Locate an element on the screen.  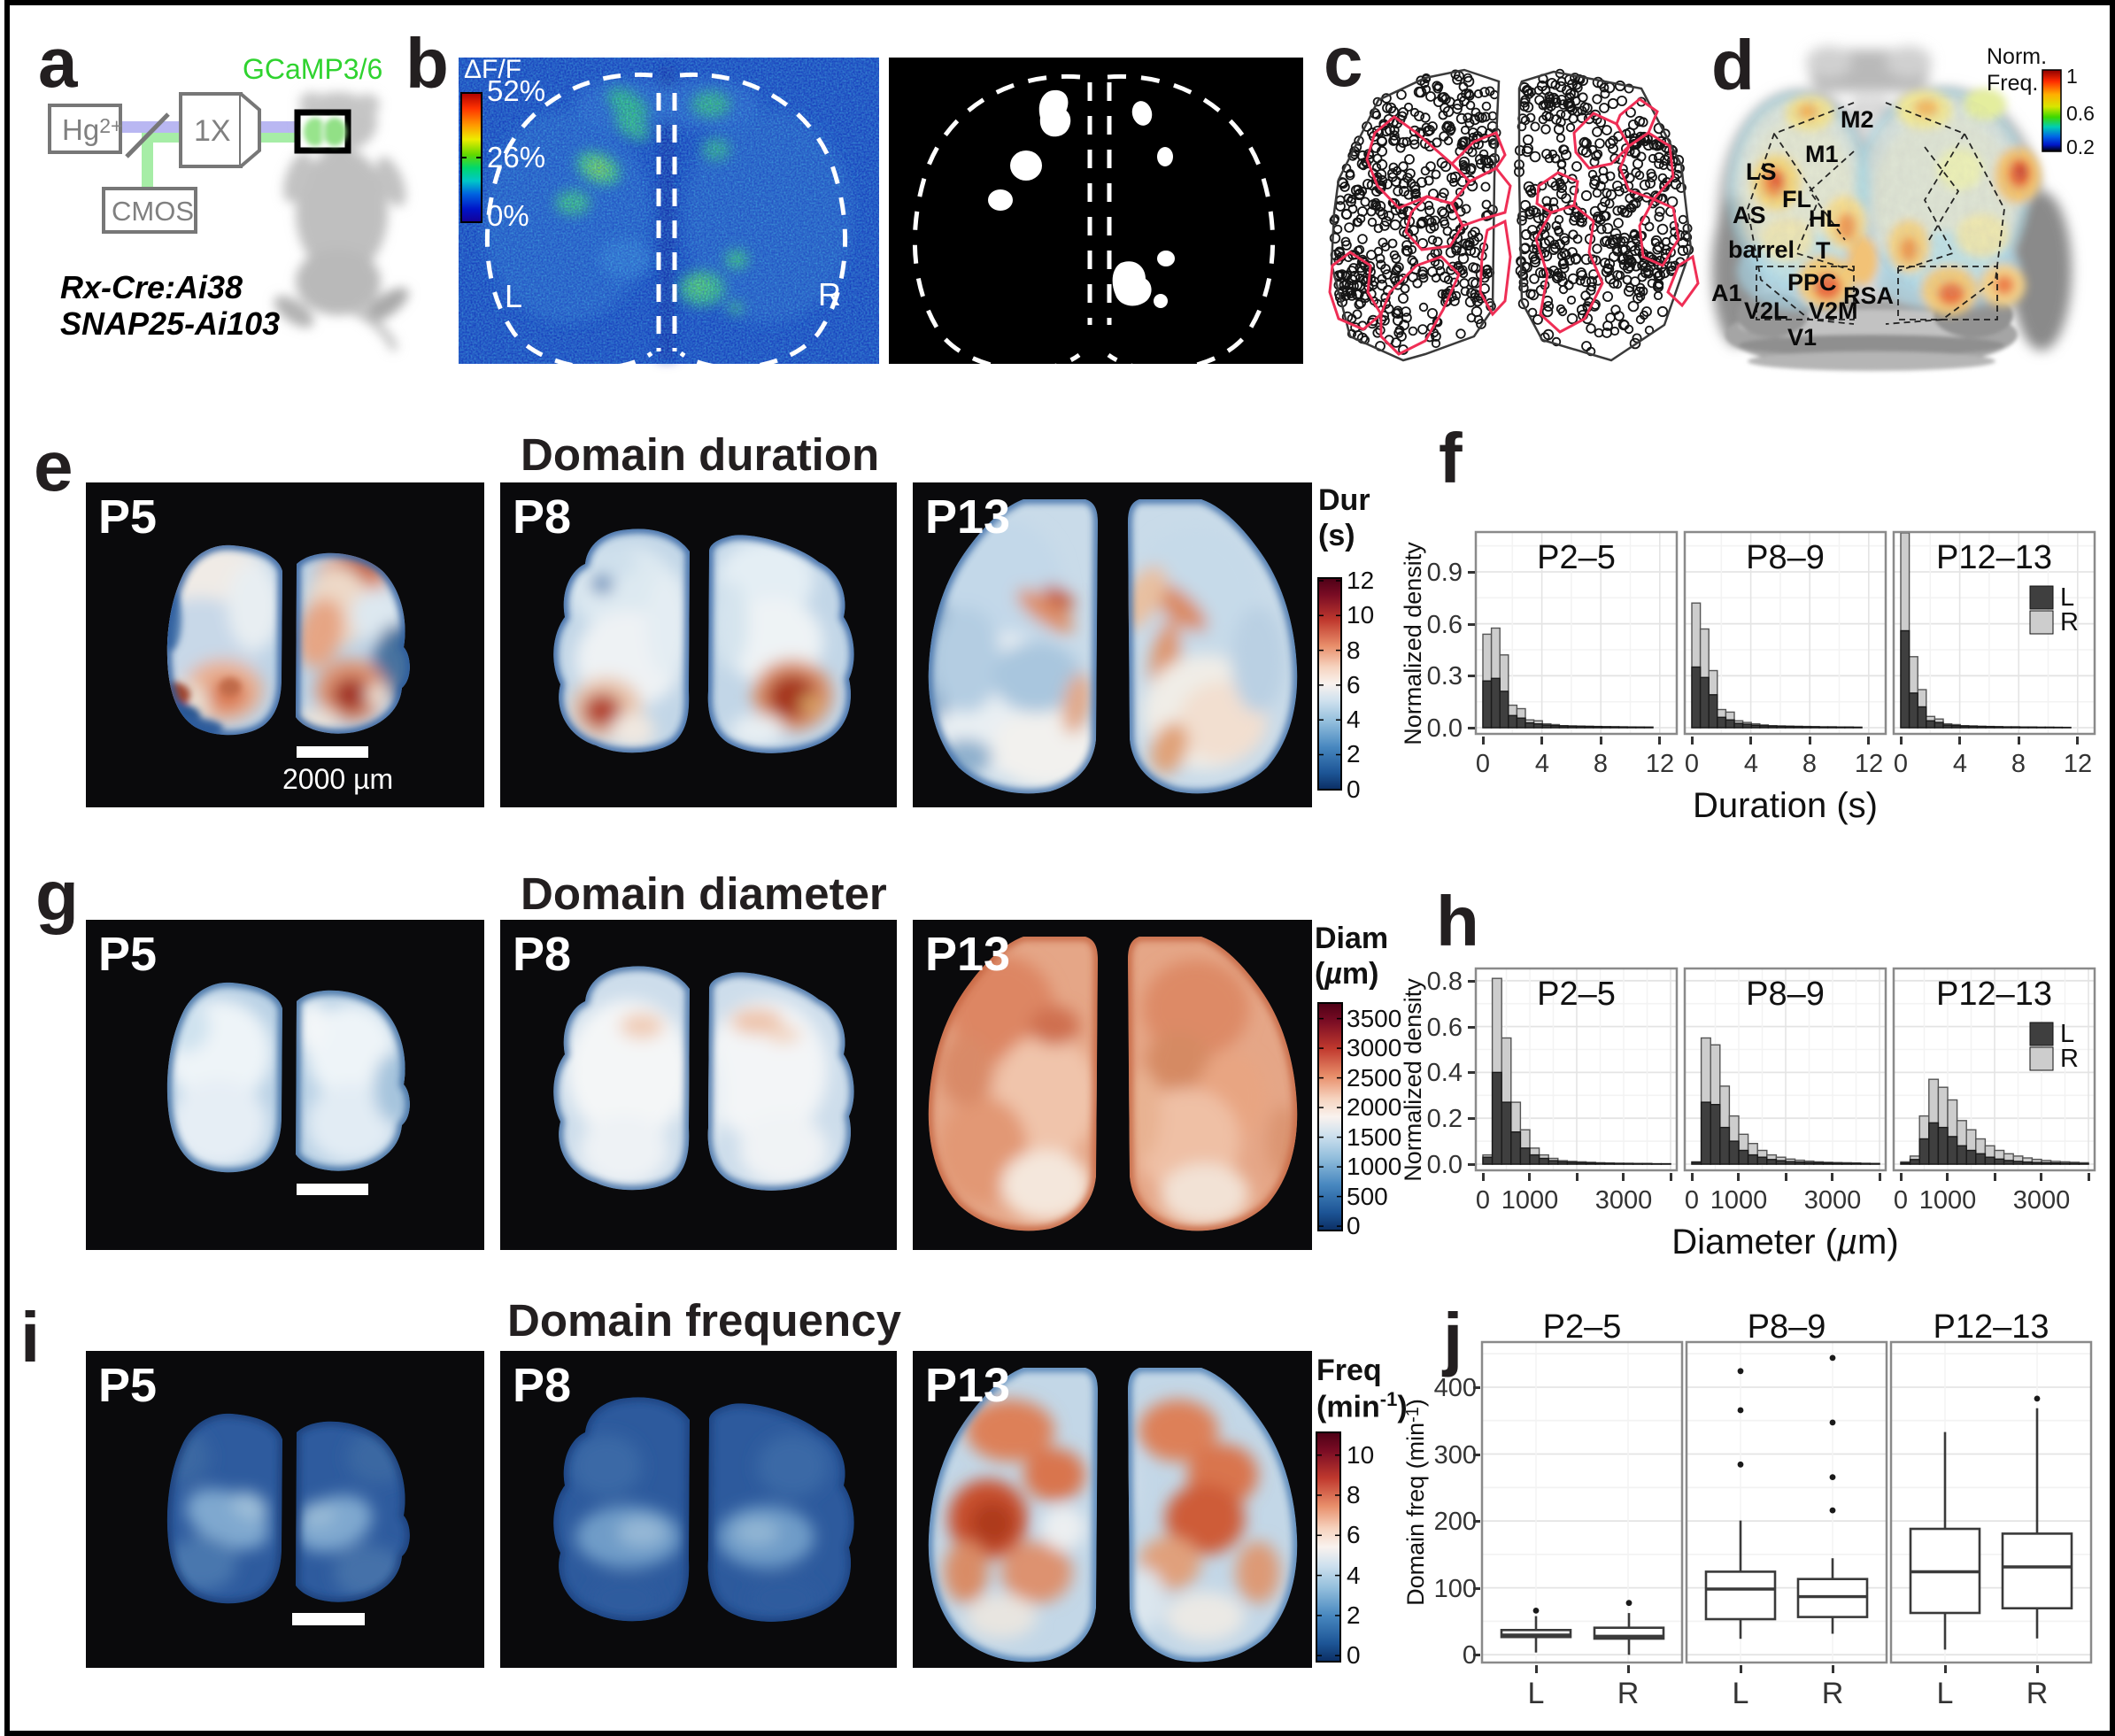
svg-text: V1 is located at coordinates (1802, 338).